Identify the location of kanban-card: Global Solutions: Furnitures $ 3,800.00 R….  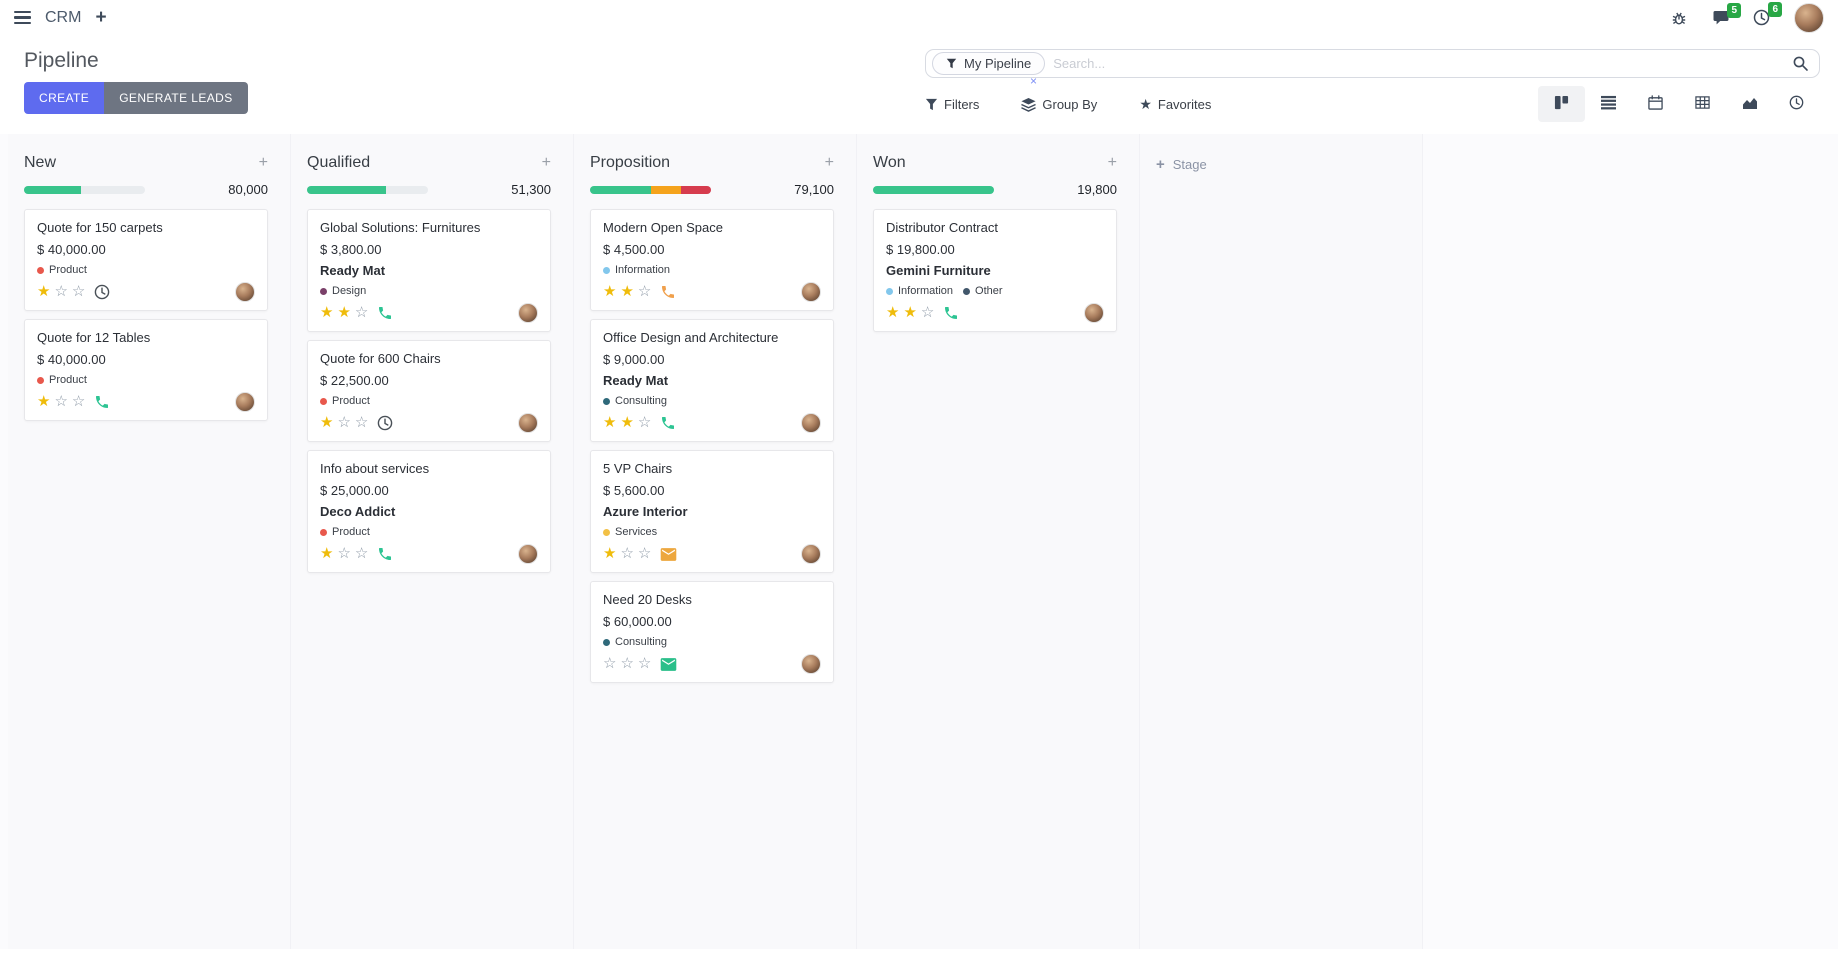
(429, 270).